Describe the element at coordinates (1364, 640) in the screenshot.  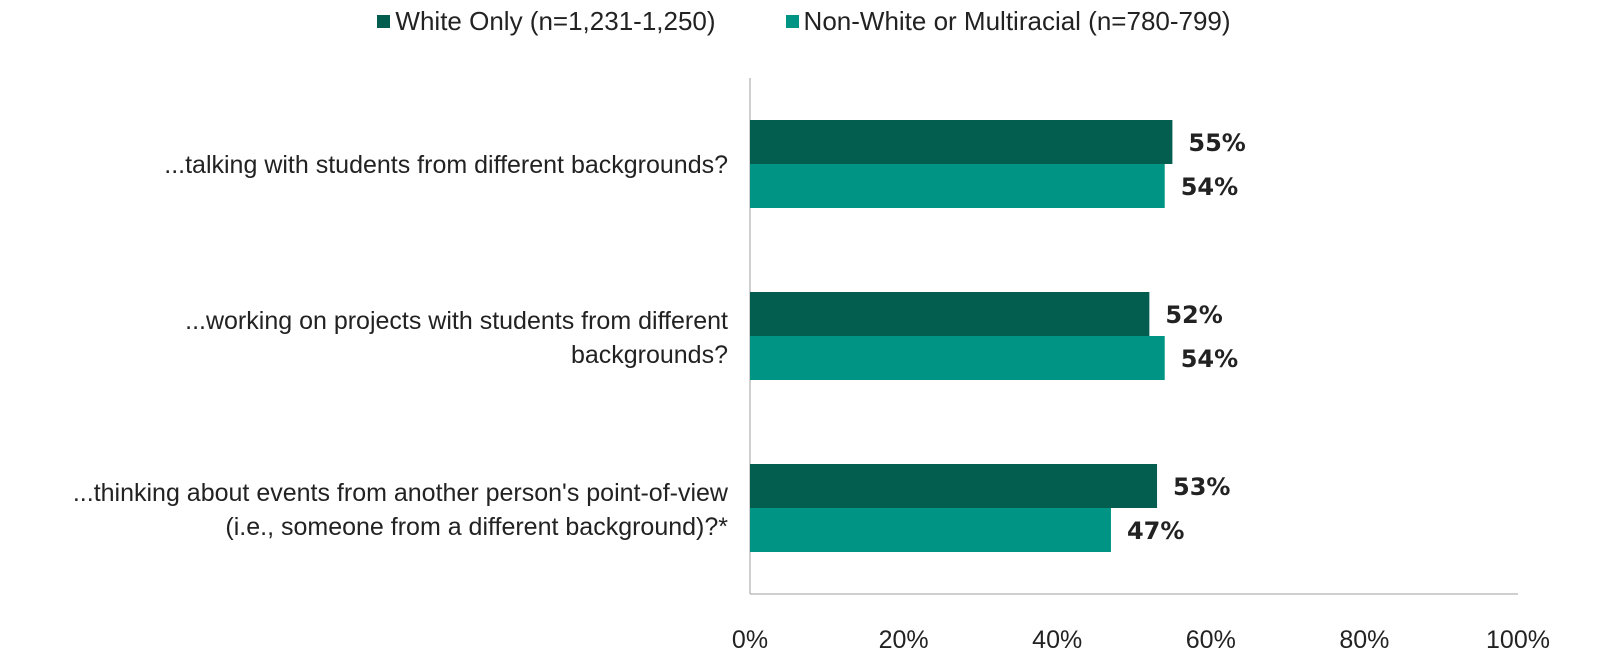
I see `x-tick-label: 80%` at that location.